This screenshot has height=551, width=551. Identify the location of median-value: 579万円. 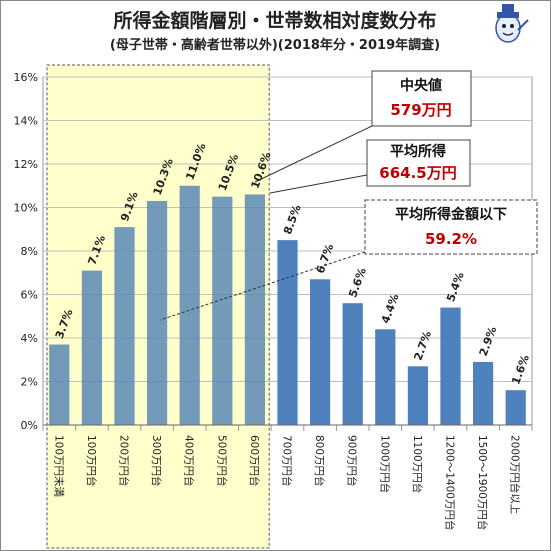
(420, 110).